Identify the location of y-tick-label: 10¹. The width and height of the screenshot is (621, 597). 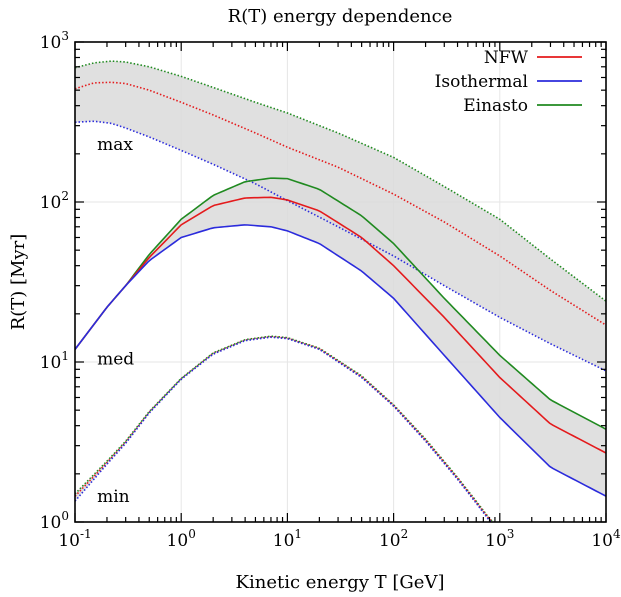
(54, 361).